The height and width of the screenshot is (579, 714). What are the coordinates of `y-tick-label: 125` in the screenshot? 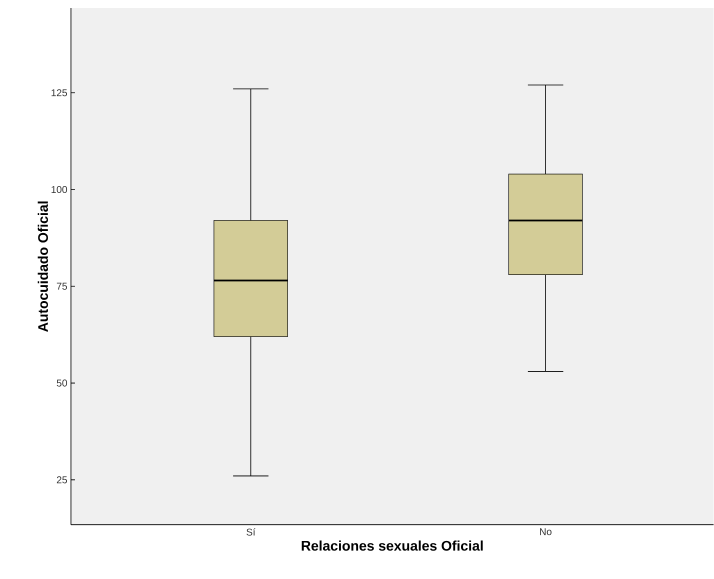 It's located at (60, 92).